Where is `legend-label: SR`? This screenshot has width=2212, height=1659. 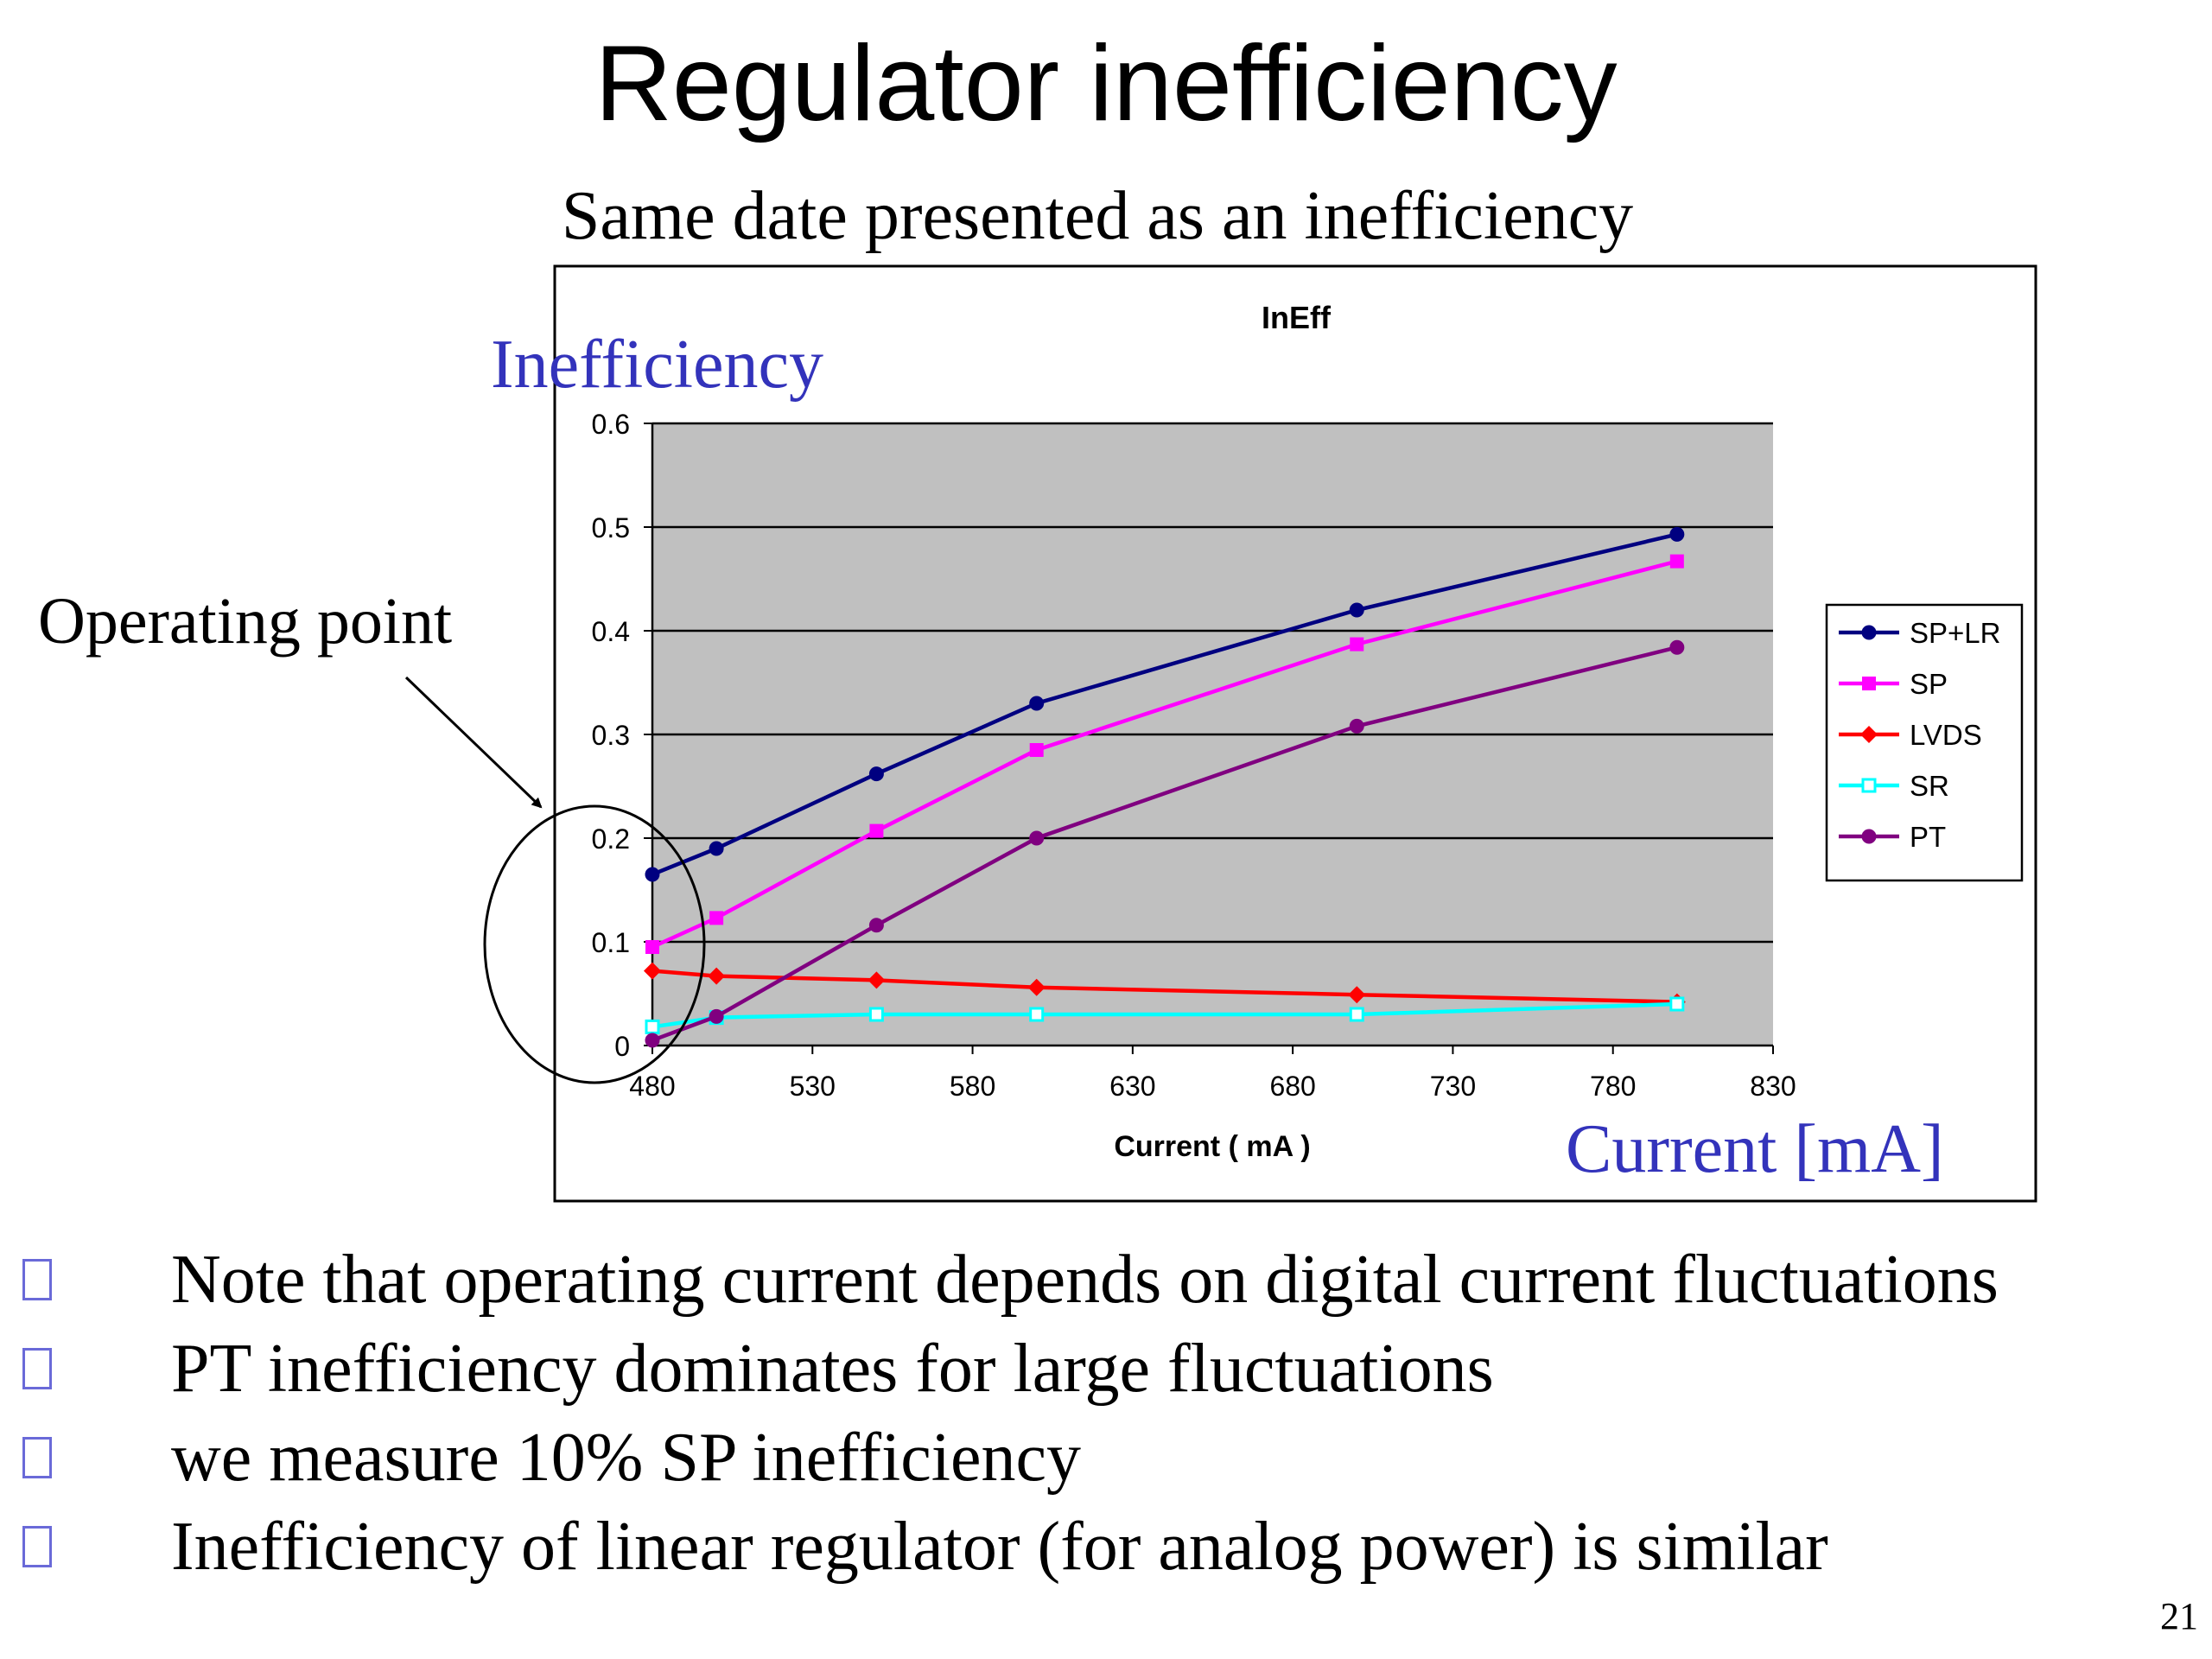 legend-label: SR is located at coordinates (1929, 786).